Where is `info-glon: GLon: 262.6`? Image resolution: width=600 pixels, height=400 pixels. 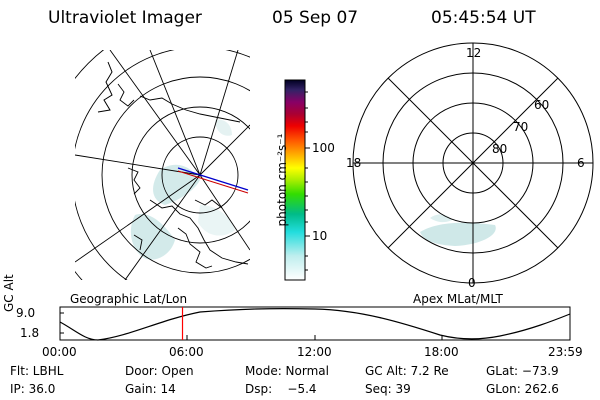 info-glon: GLon: 262.6 is located at coordinates (522, 389).